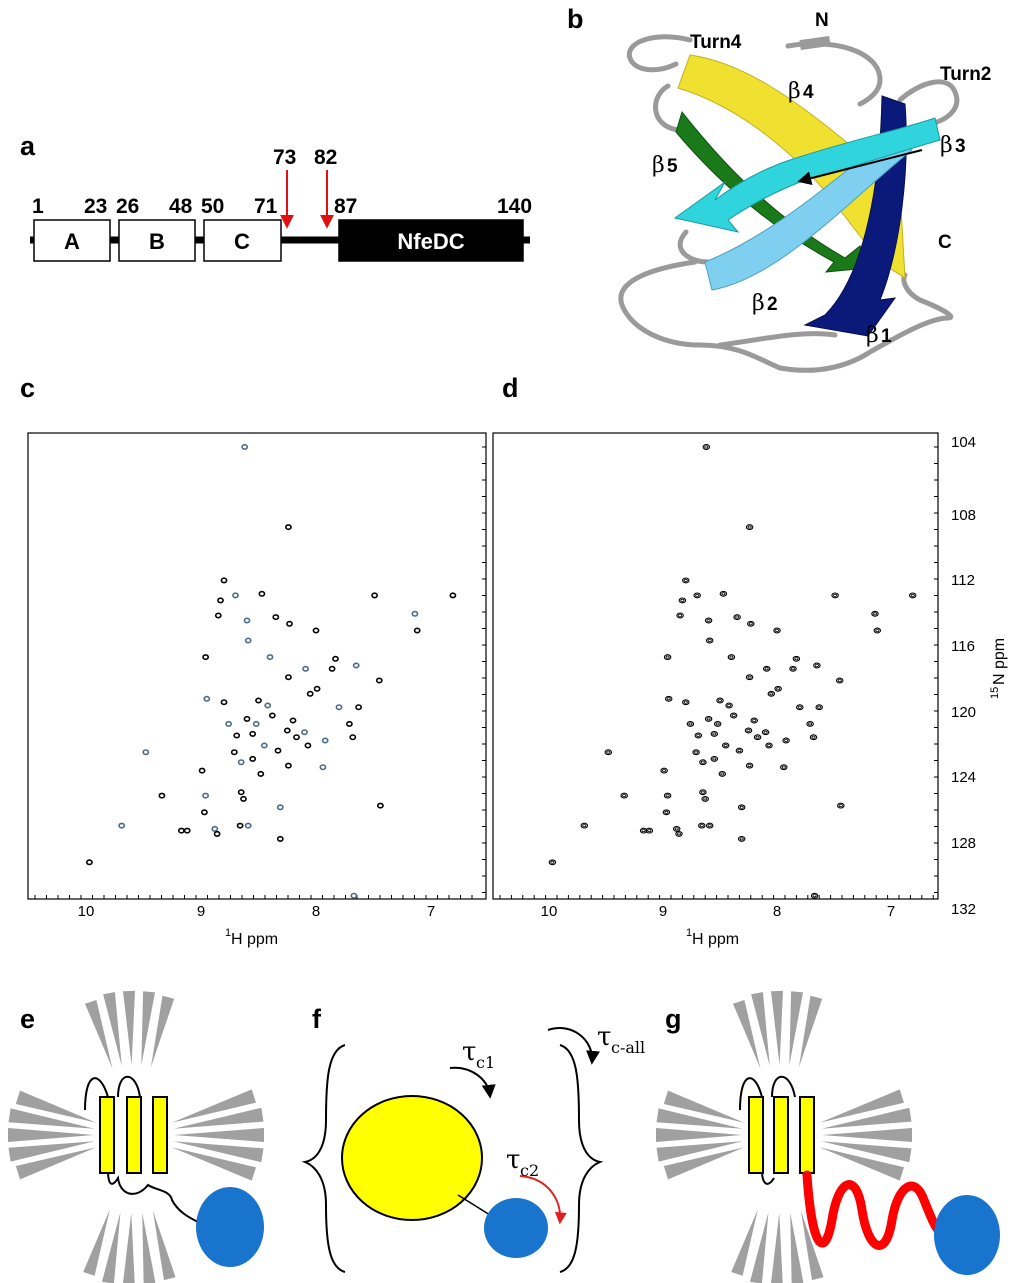 This screenshot has width=1024, height=1283. Describe the element at coordinates (160, 1135) in the screenshot. I see `strand-box-e3` at that location.